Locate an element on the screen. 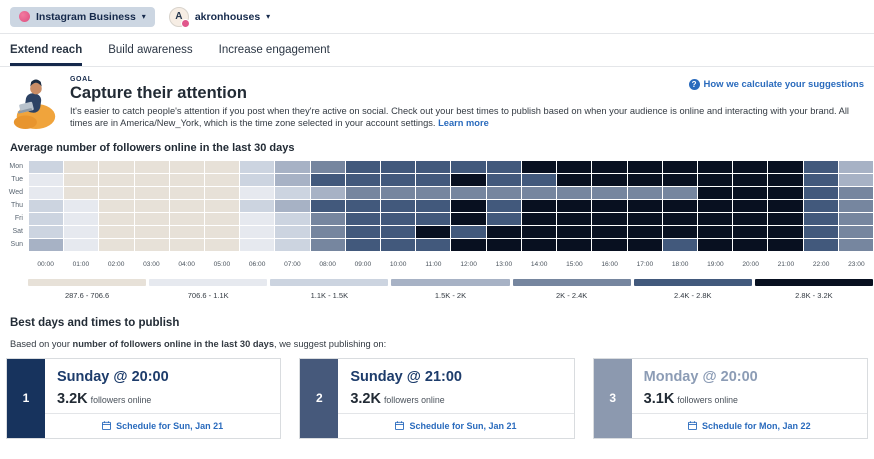 The height and width of the screenshot is (459, 874). schedule-button: Schedule for Mon, Jan 22 is located at coordinates (749, 425).